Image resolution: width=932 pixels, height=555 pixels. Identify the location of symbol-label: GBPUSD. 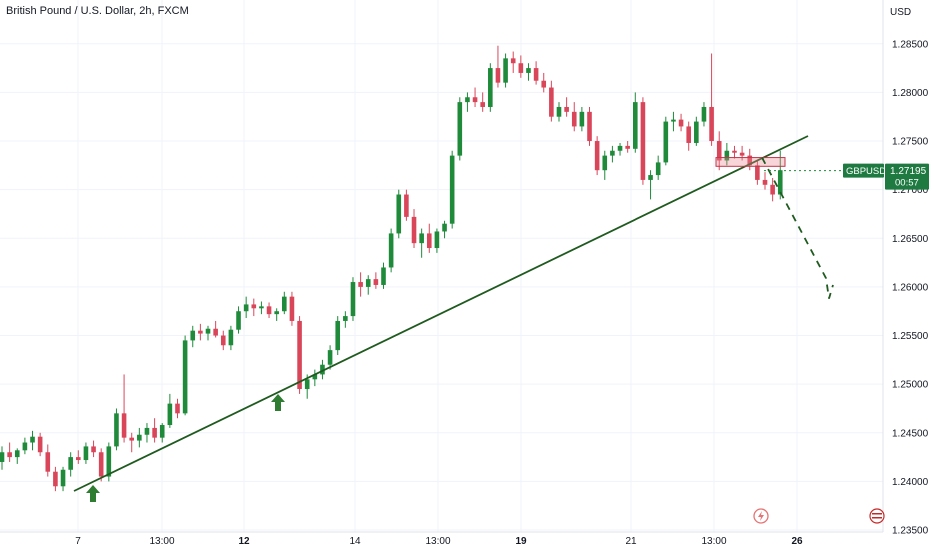
(866, 171).